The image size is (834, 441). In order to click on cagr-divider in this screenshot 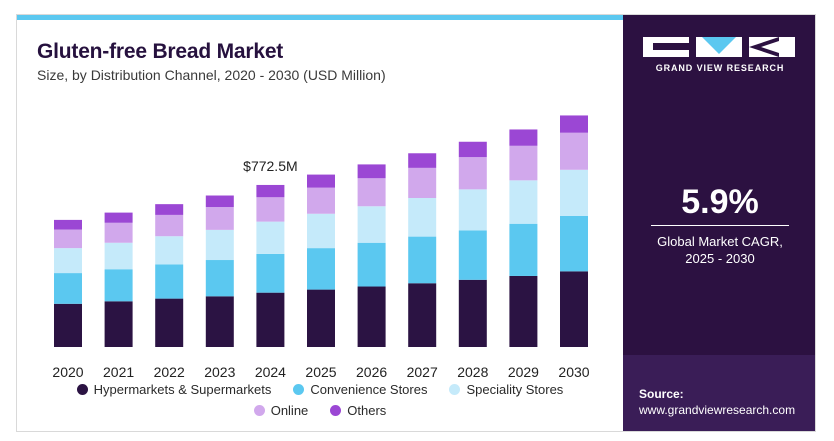, I will do `click(720, 225)`.